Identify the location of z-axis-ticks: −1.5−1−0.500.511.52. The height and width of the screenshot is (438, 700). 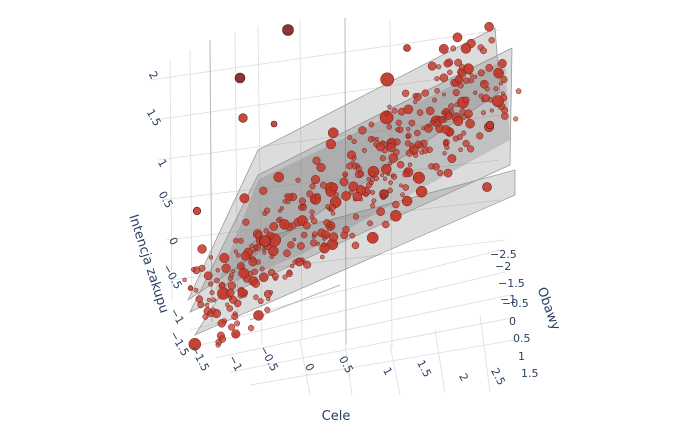
(168, 214).